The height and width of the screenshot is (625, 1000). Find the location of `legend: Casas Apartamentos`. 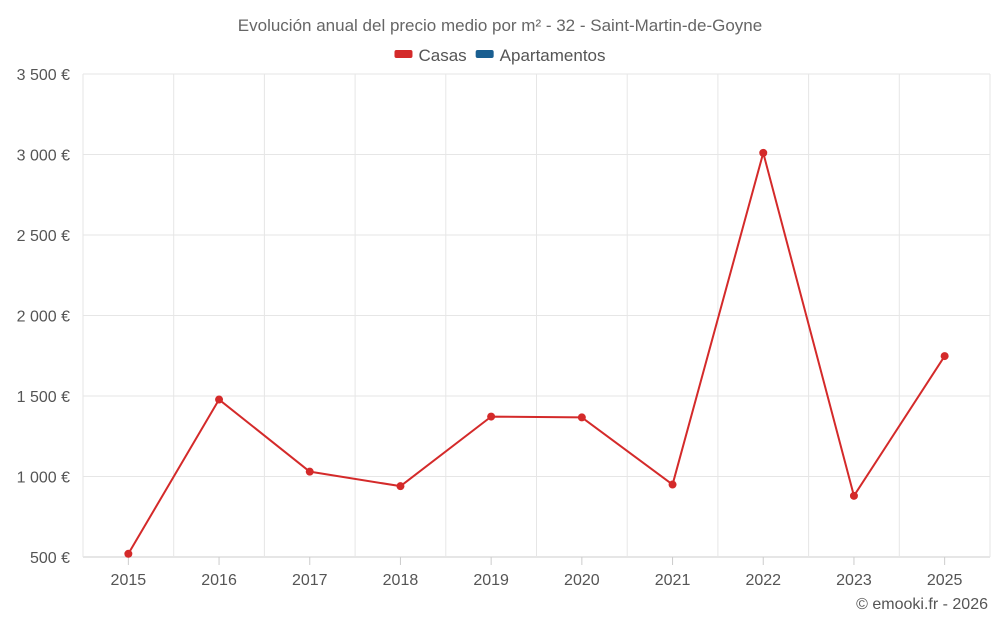

legend: Casas Apartamentos is located at coordinates (500, 55).